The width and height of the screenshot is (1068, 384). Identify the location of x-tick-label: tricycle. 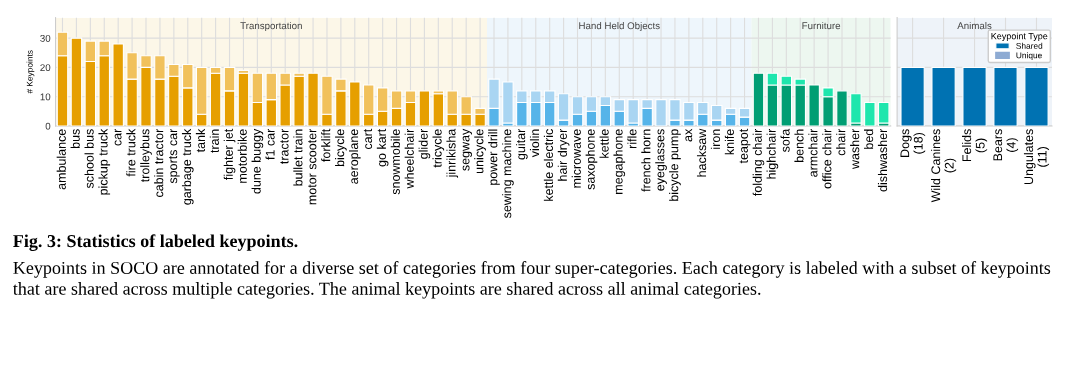
(438, 148).